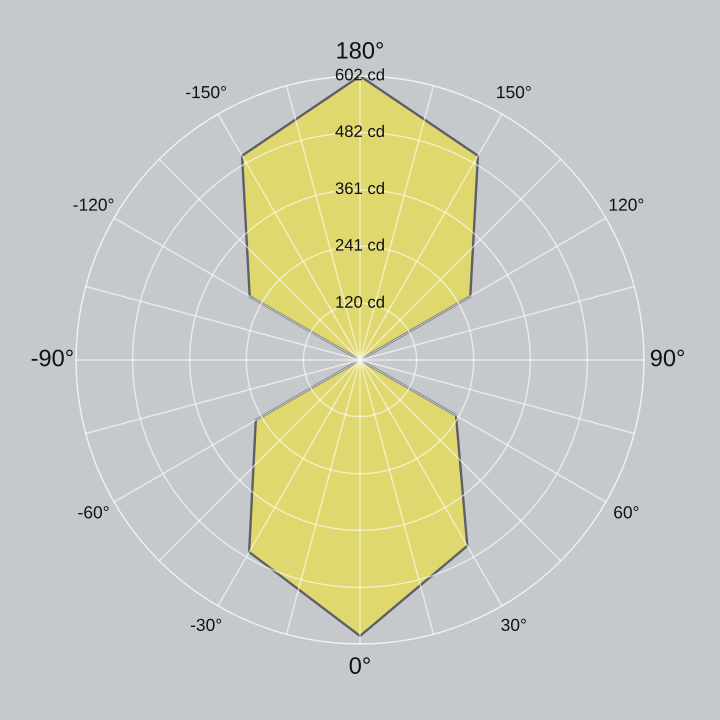  I want to click on spoke-label: -150°, so click(206, 92).